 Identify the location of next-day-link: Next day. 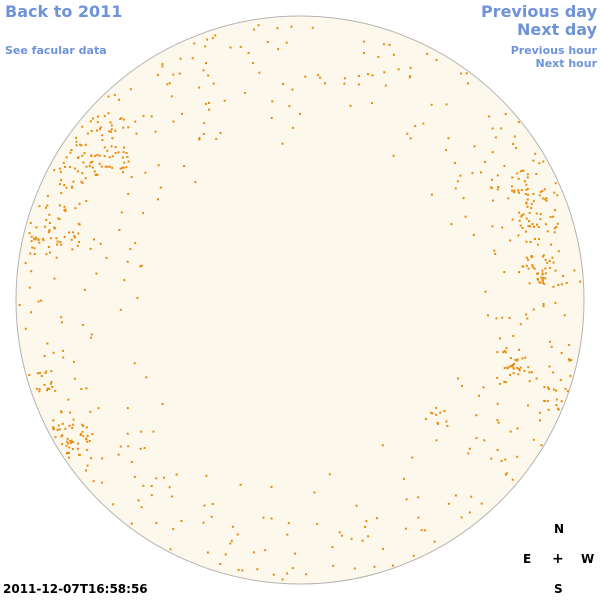
(557, 29).